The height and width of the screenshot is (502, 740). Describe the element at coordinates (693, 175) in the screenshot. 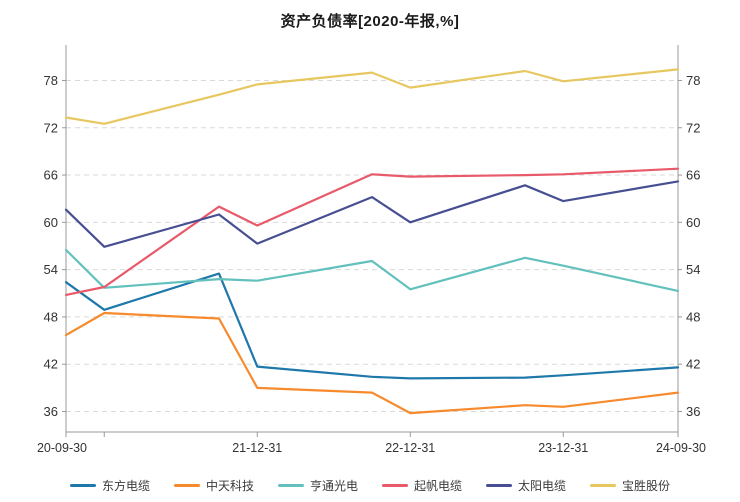

I see `y-tick-label-right: 66` at that location.